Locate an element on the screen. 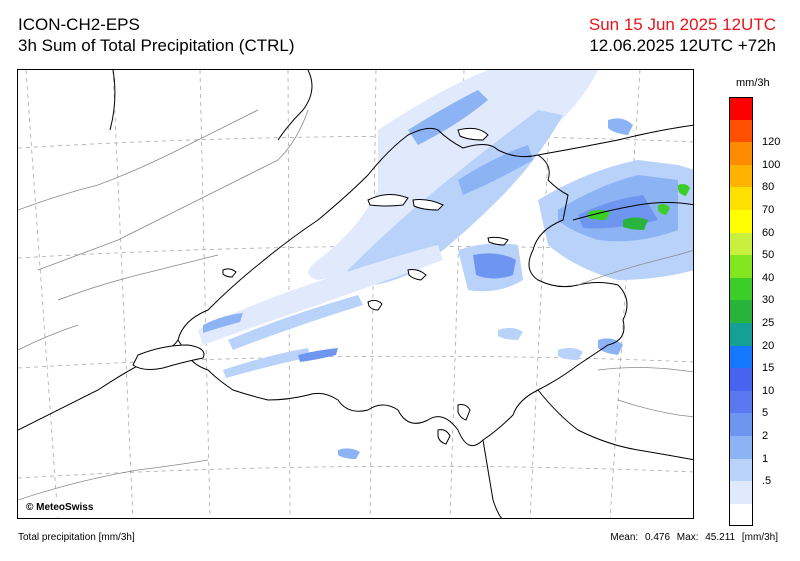 This screenshot has width=800, height=561. legend-label: 70 is located at coordinates (768, 210).